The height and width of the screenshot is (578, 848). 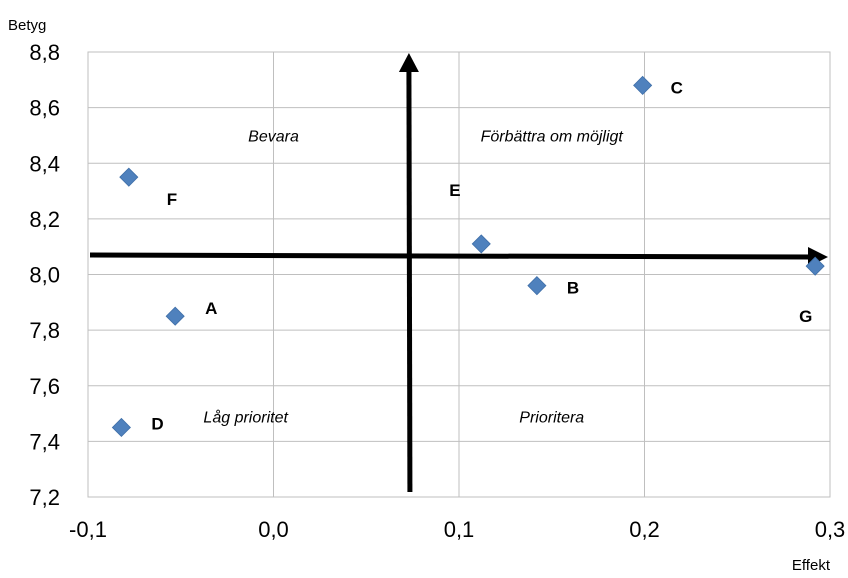 I want to click on data-point-label: G, so click(x=805, y=316).